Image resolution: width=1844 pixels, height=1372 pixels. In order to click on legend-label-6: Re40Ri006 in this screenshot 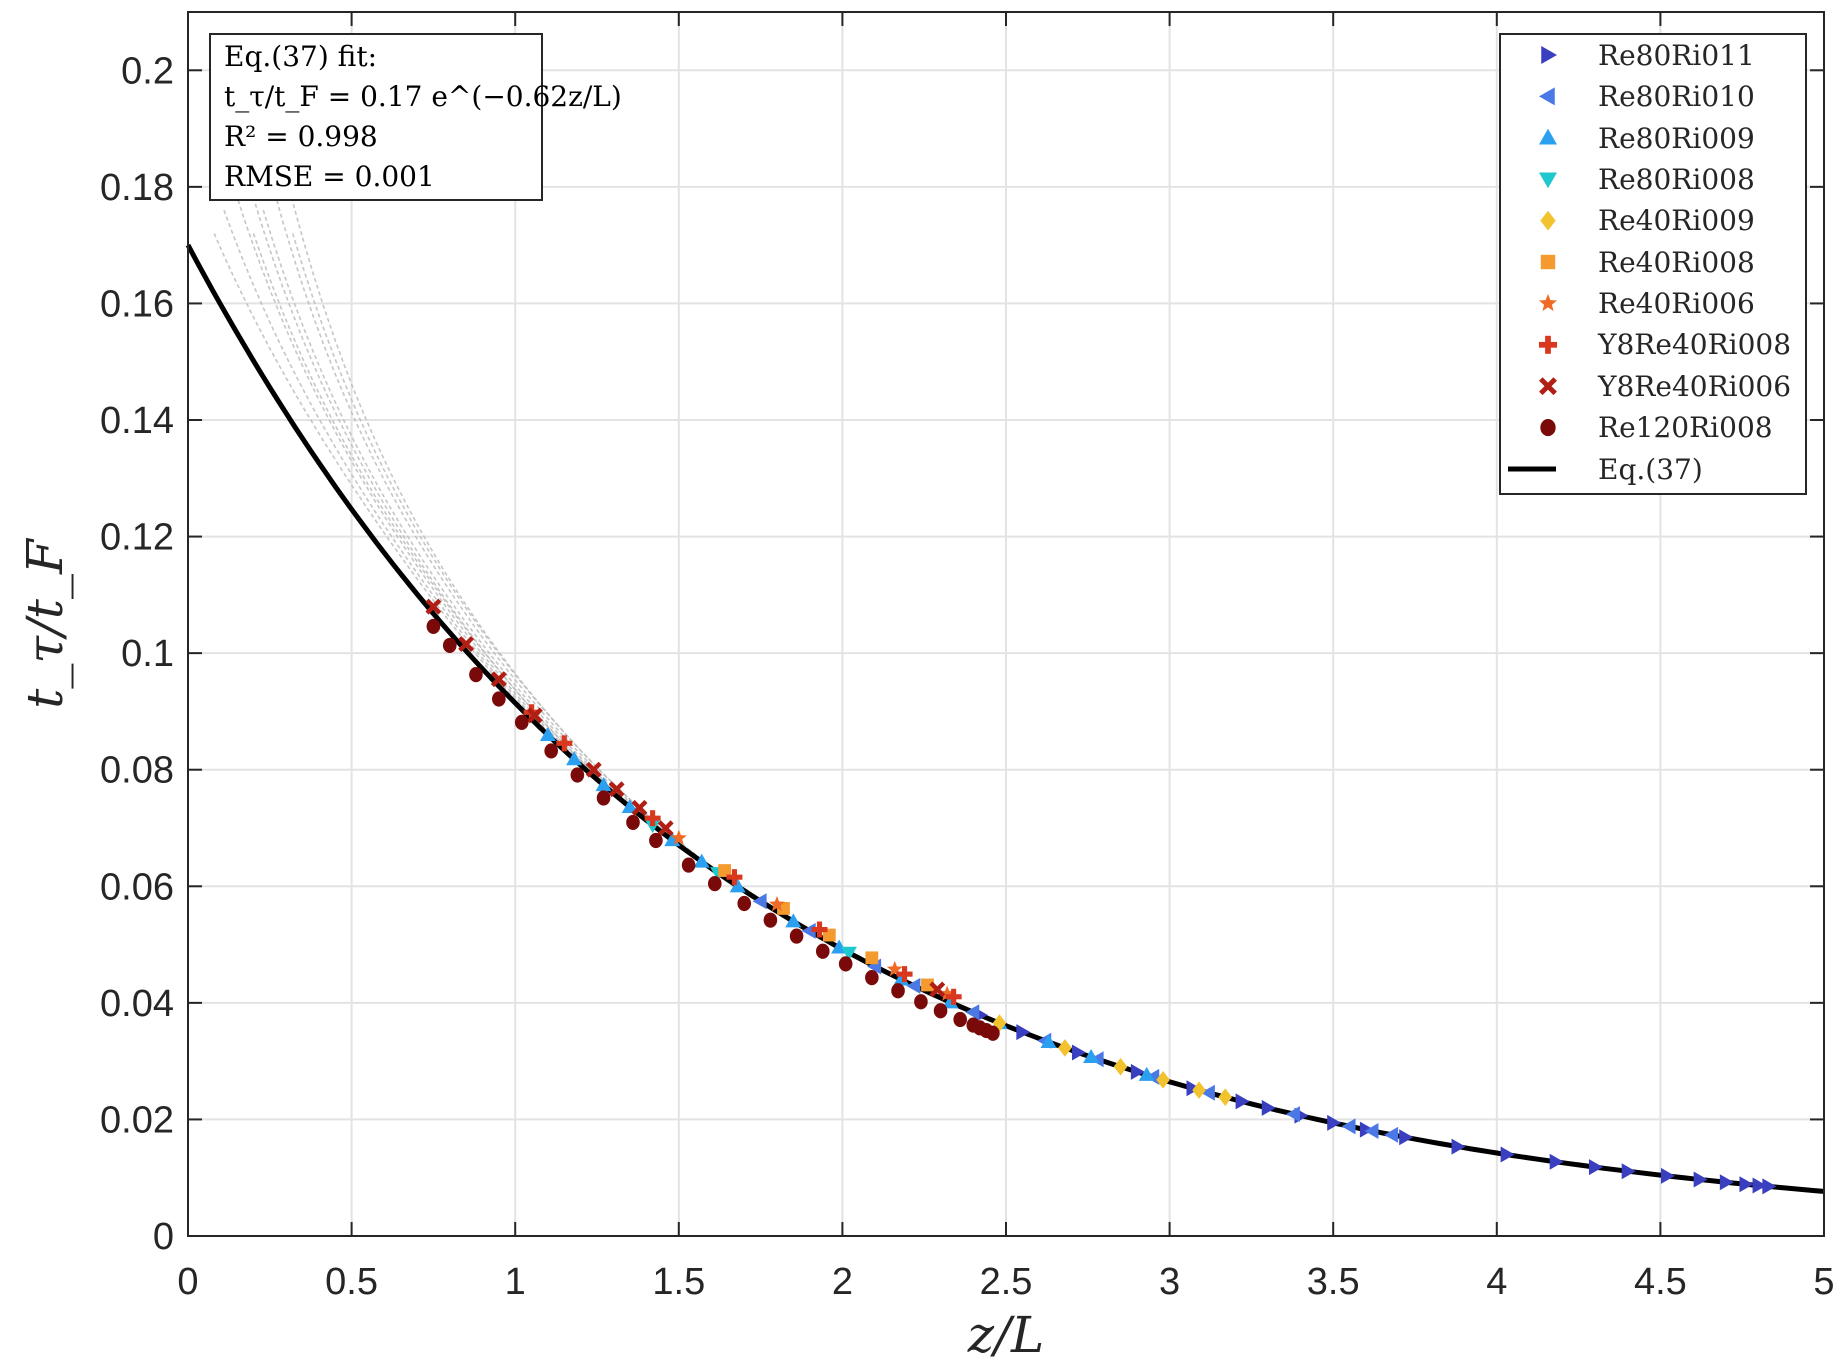, I will do `click(1676, 303)`.